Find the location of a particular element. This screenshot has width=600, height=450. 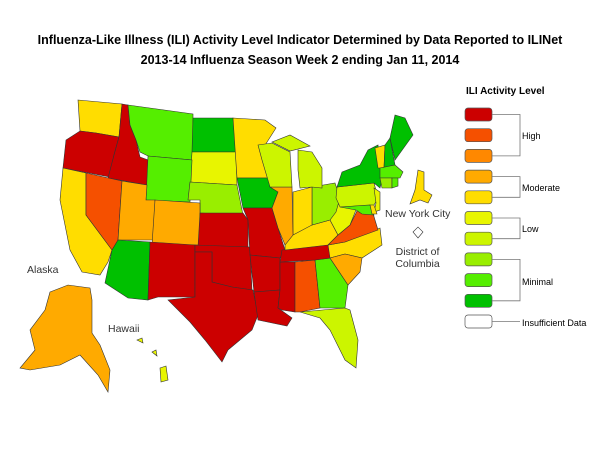

state-connecticut is located at coordinates (386, 183).